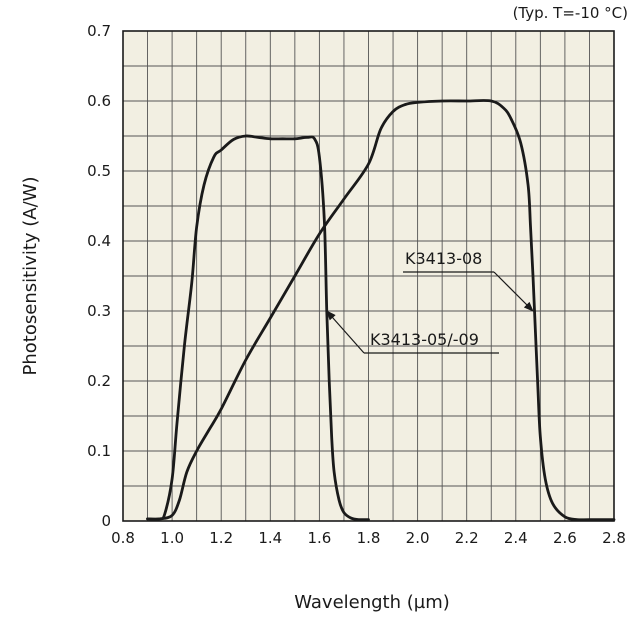  I want to click on y-tick-label: 0, so click(106, 521).